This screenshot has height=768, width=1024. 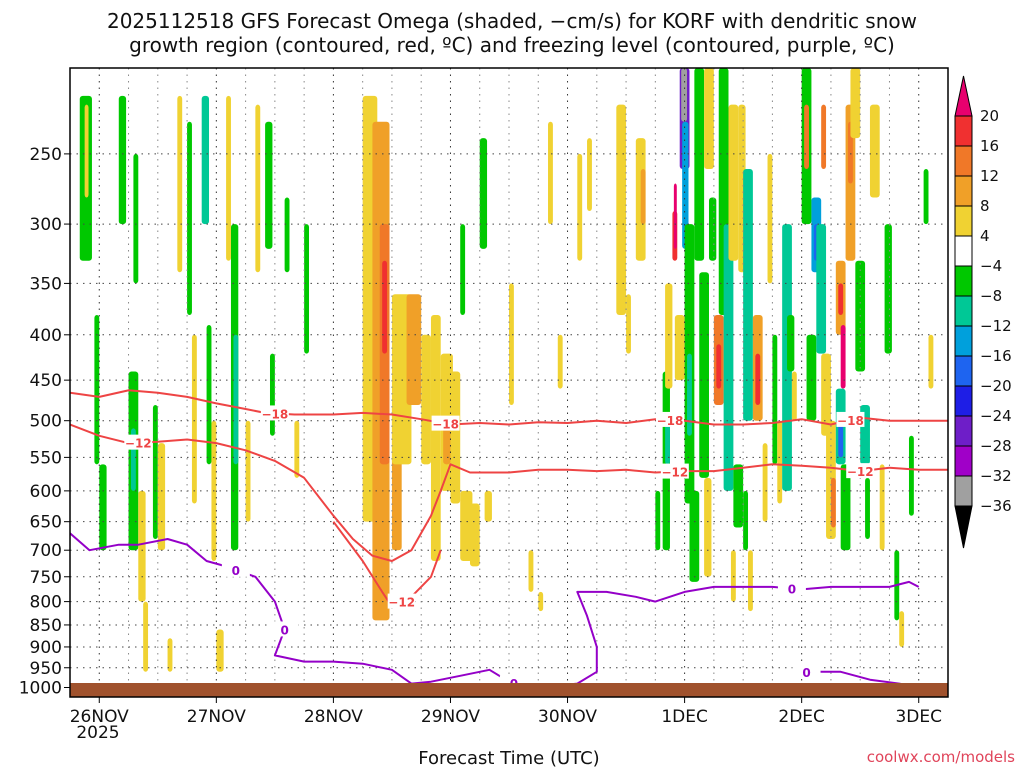 I want to click on x-tick-label: 30NOV, so click(x=567, y=717).